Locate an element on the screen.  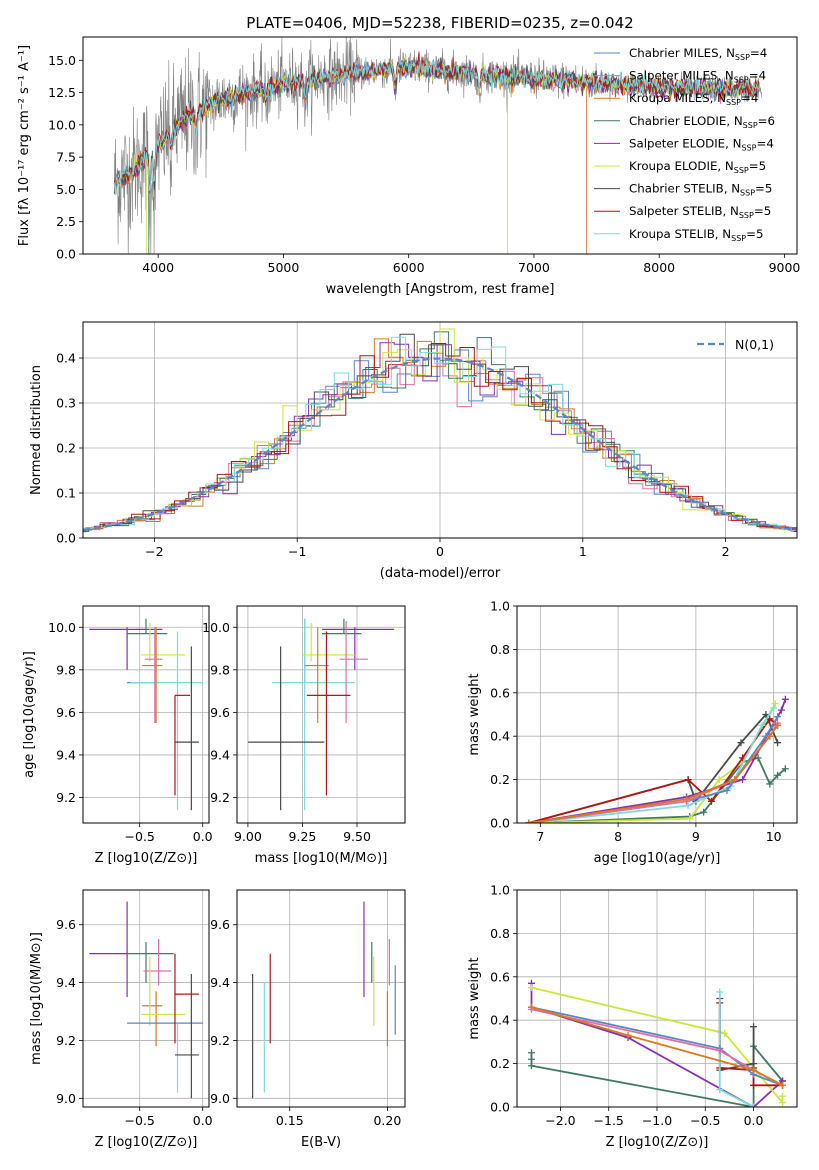
x-tick-label: 0.0 is located at coordinates (754, 1120).